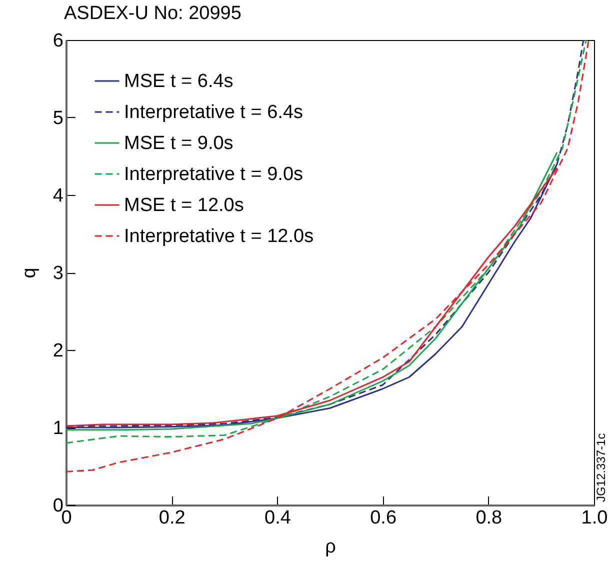  Describe the element at coordinates (58, 196) in the screenshot. I see `y-tick-label: 4` at that location.